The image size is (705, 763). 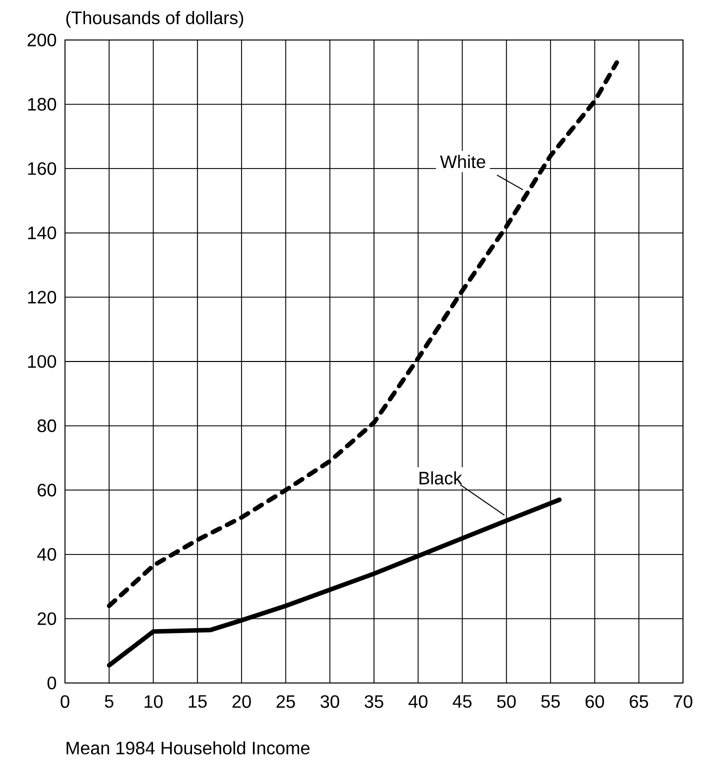 I want to click on y-tick-label: 120, so click(x=42, y=297).